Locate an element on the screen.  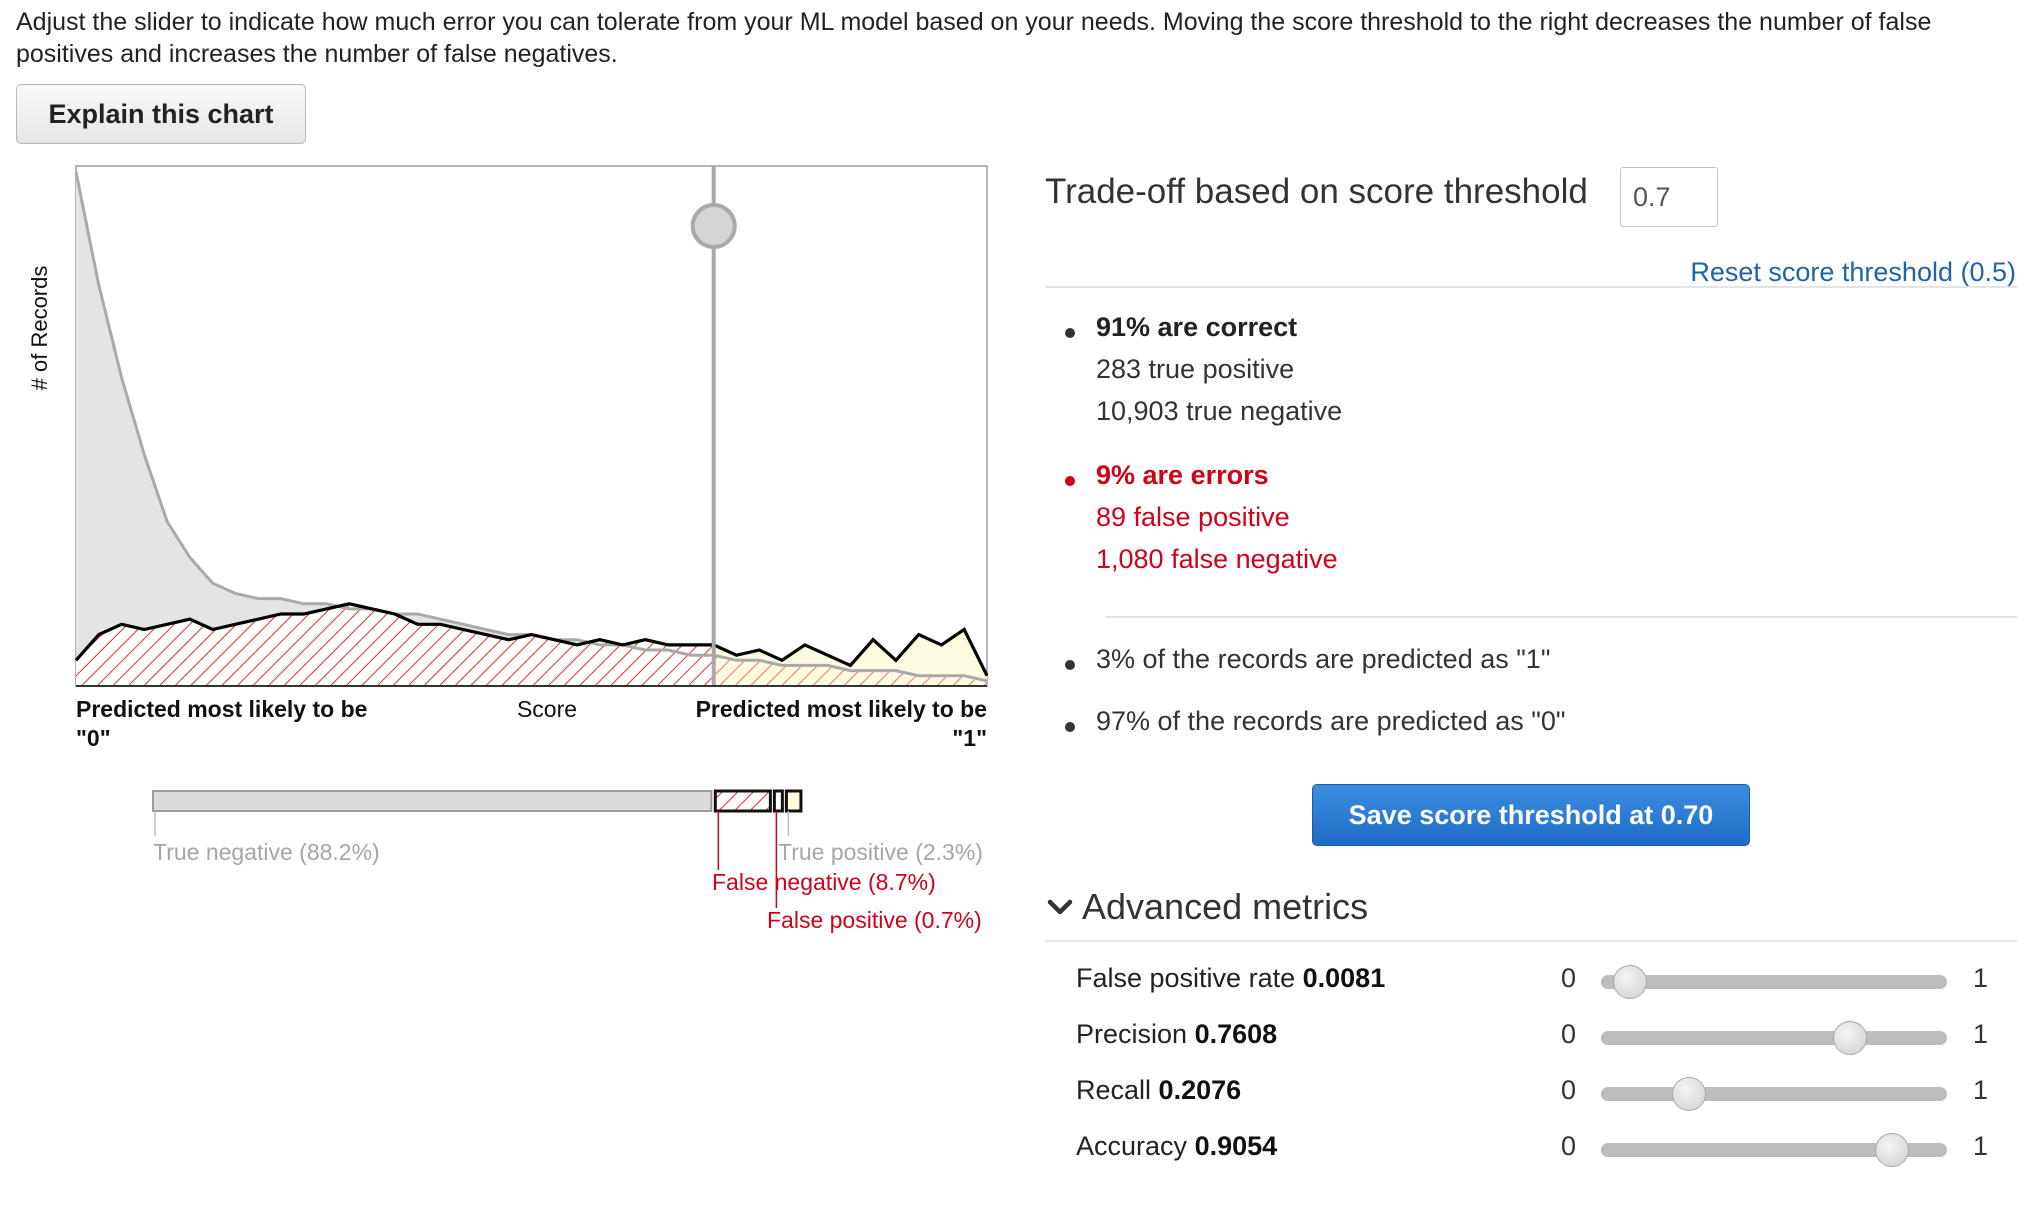
breakdown-bar is located at coordinates (477, 848).